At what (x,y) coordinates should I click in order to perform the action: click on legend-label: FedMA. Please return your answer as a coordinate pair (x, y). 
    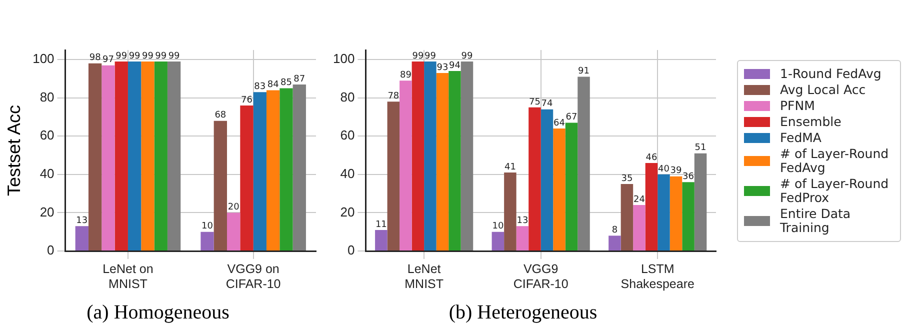
    Looking at the image, I should click on (801, 137).